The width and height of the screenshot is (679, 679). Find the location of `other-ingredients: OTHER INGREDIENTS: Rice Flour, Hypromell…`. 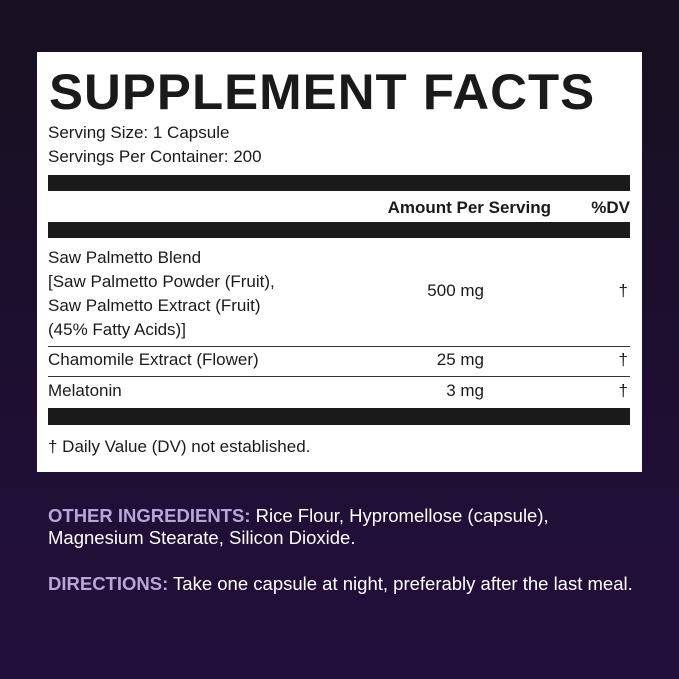

other-ingredients: OTHER INGREDIENTS: Rice Flour, Hypromell… is located at coordinates (348, 527).